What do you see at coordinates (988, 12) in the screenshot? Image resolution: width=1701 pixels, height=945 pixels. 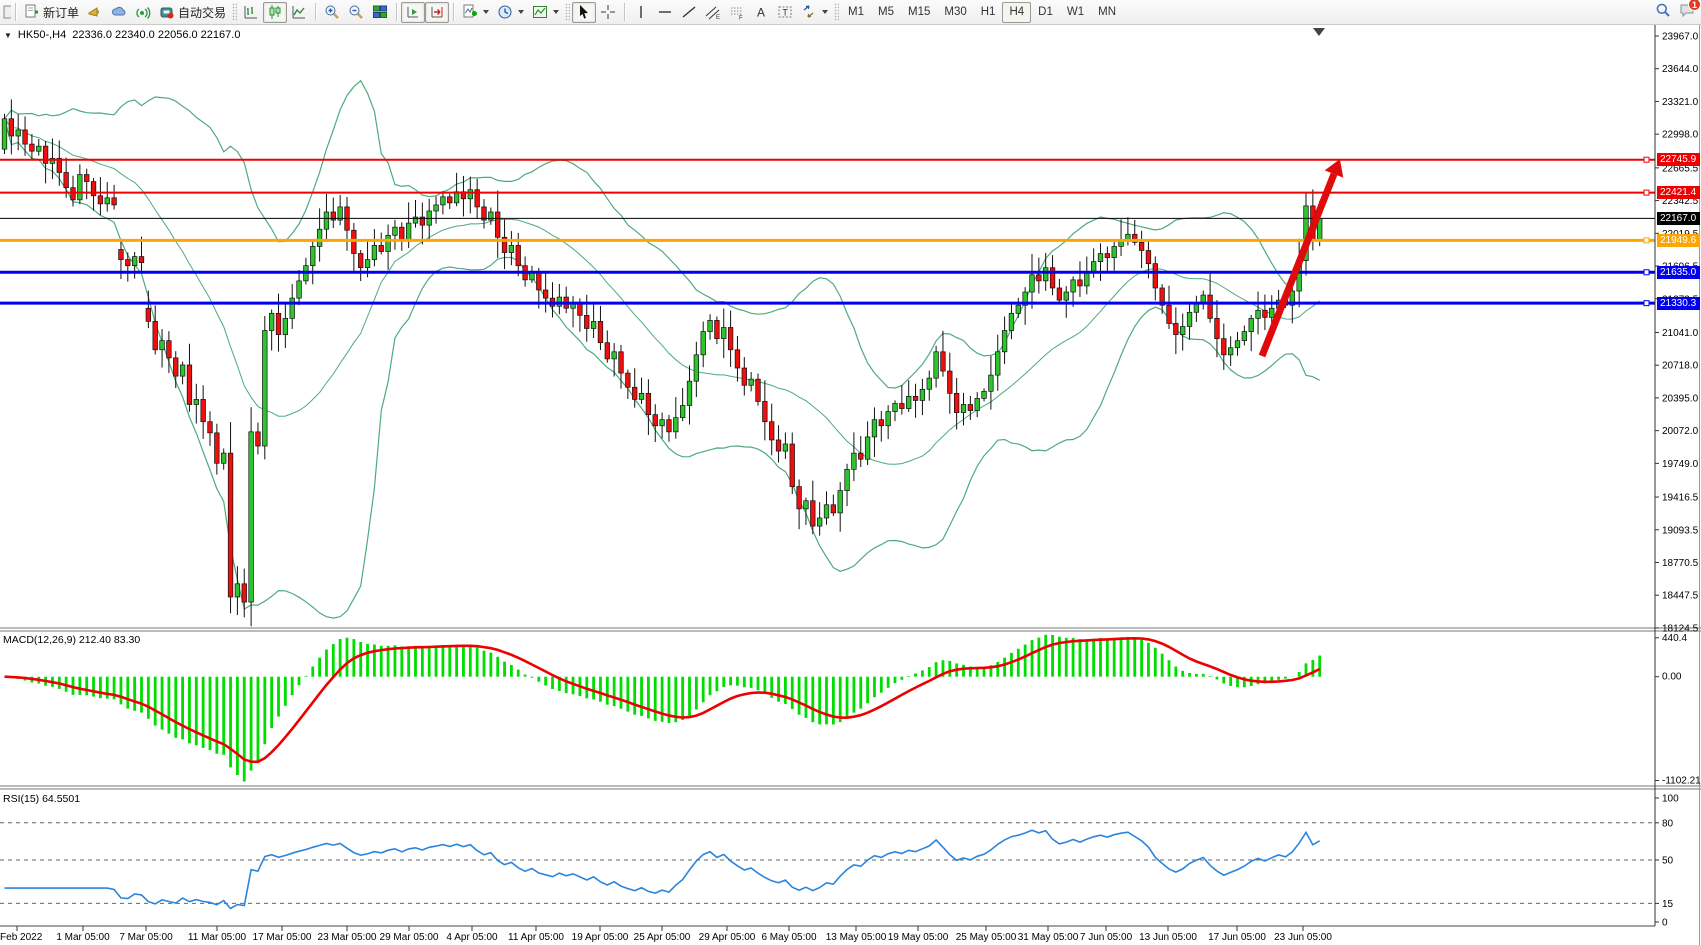 I see `timeframe-button-h1: H1` at bounding box center [988, 12].